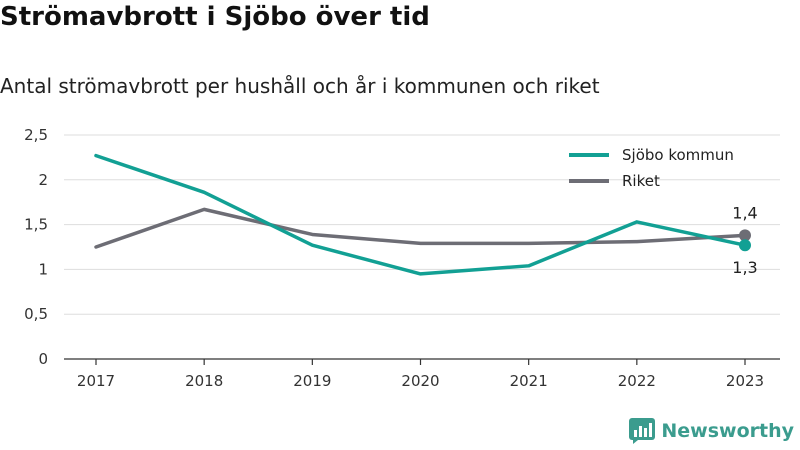 This screenshot has height=450, width=800. I want to click on end-point-sjobo, so click(745, 245).